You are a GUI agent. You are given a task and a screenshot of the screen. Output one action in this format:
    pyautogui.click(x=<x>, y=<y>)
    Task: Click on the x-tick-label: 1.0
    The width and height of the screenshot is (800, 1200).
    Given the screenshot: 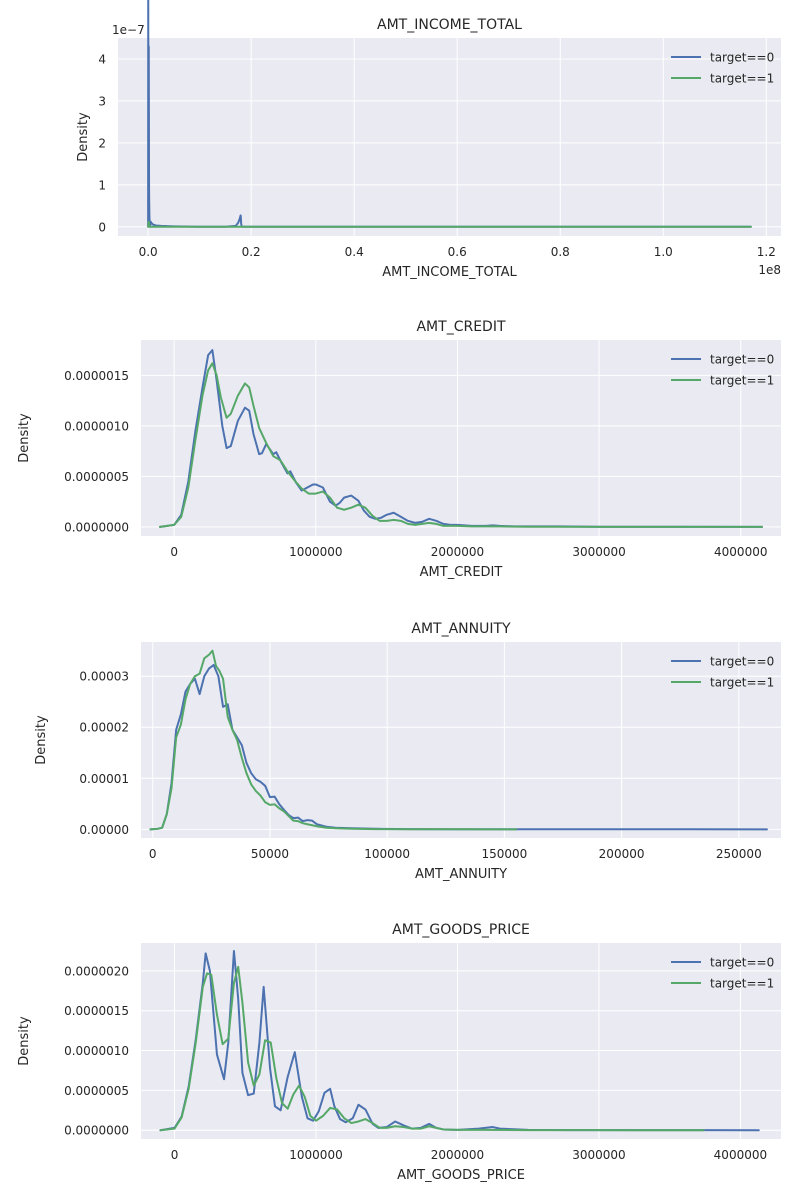 What is the action you would take?
    pyautogui.click(x=663, y=252)
    